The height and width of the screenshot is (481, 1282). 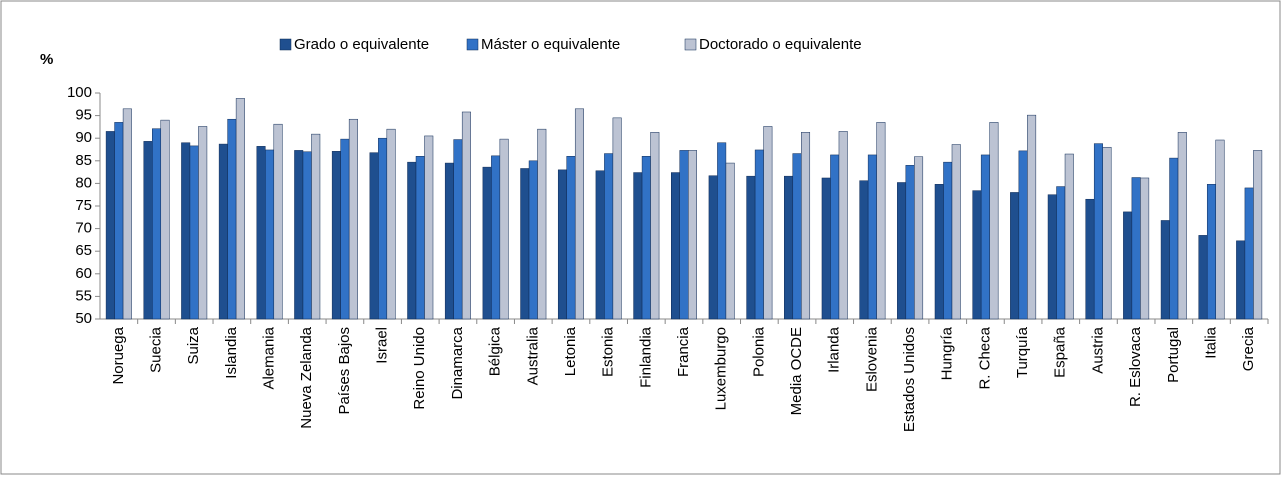 What do you see at coordinates (118, 355) in the screenshot?
I see `x-tick-label: Noruega` at bounding box center [118, 355].